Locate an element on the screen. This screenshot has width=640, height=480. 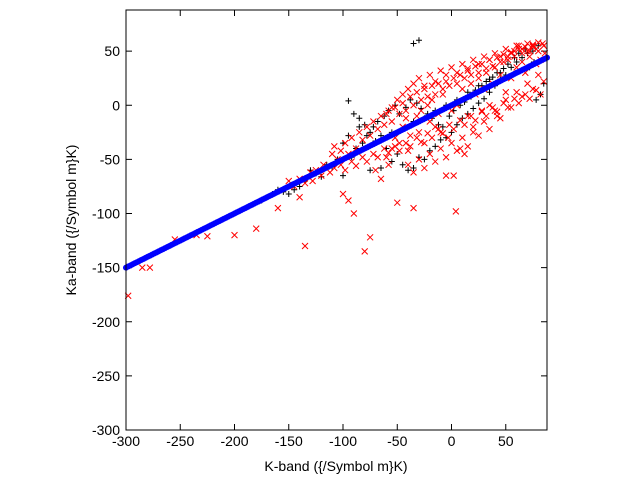
y-tick-label: 0 is located at coordinates (116, 105).